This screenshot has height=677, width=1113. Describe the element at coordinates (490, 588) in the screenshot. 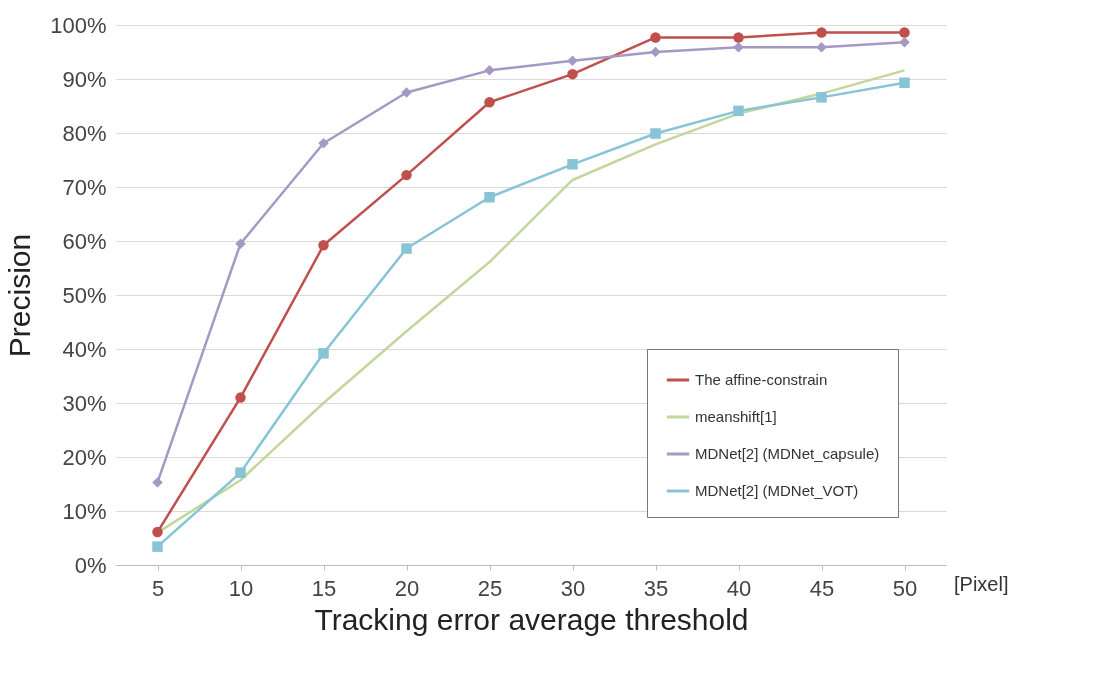

I see `x-tick-label: 25` at that location.